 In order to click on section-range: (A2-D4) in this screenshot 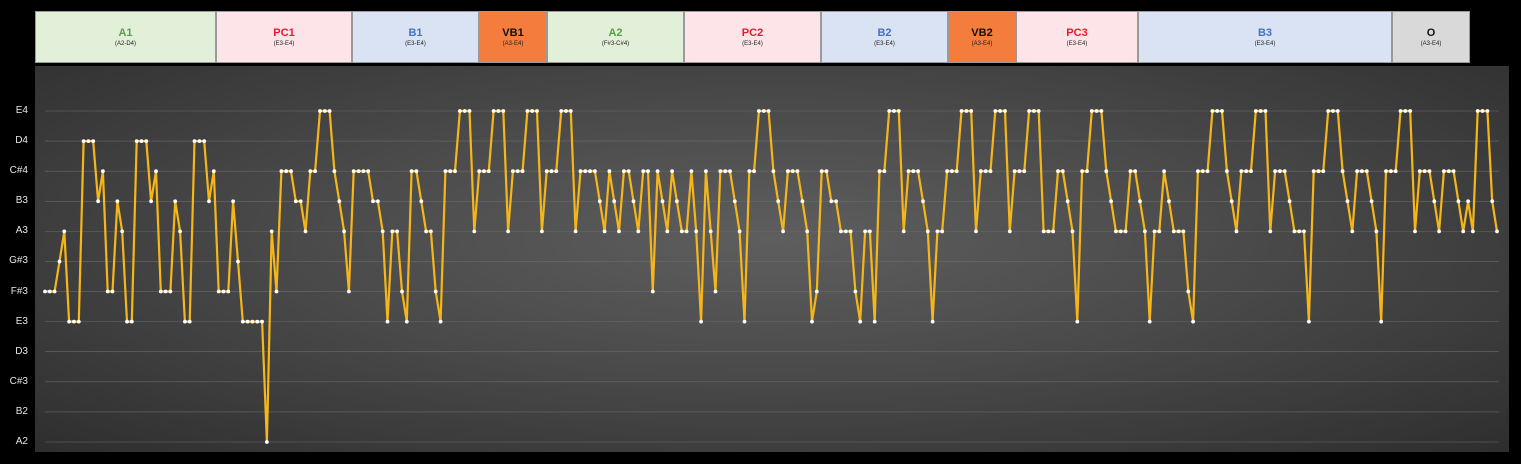, I will do `click(125, 44)`.